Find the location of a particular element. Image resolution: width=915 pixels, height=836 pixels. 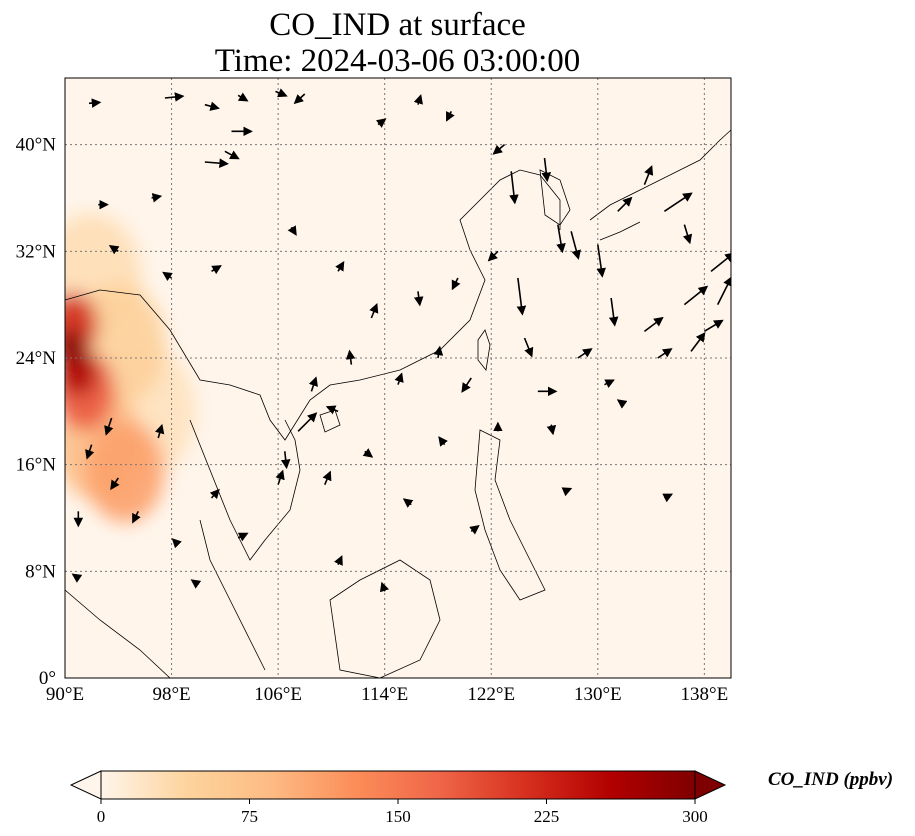

lat-tick-label: 32°N is located at coordinates (36, 251).